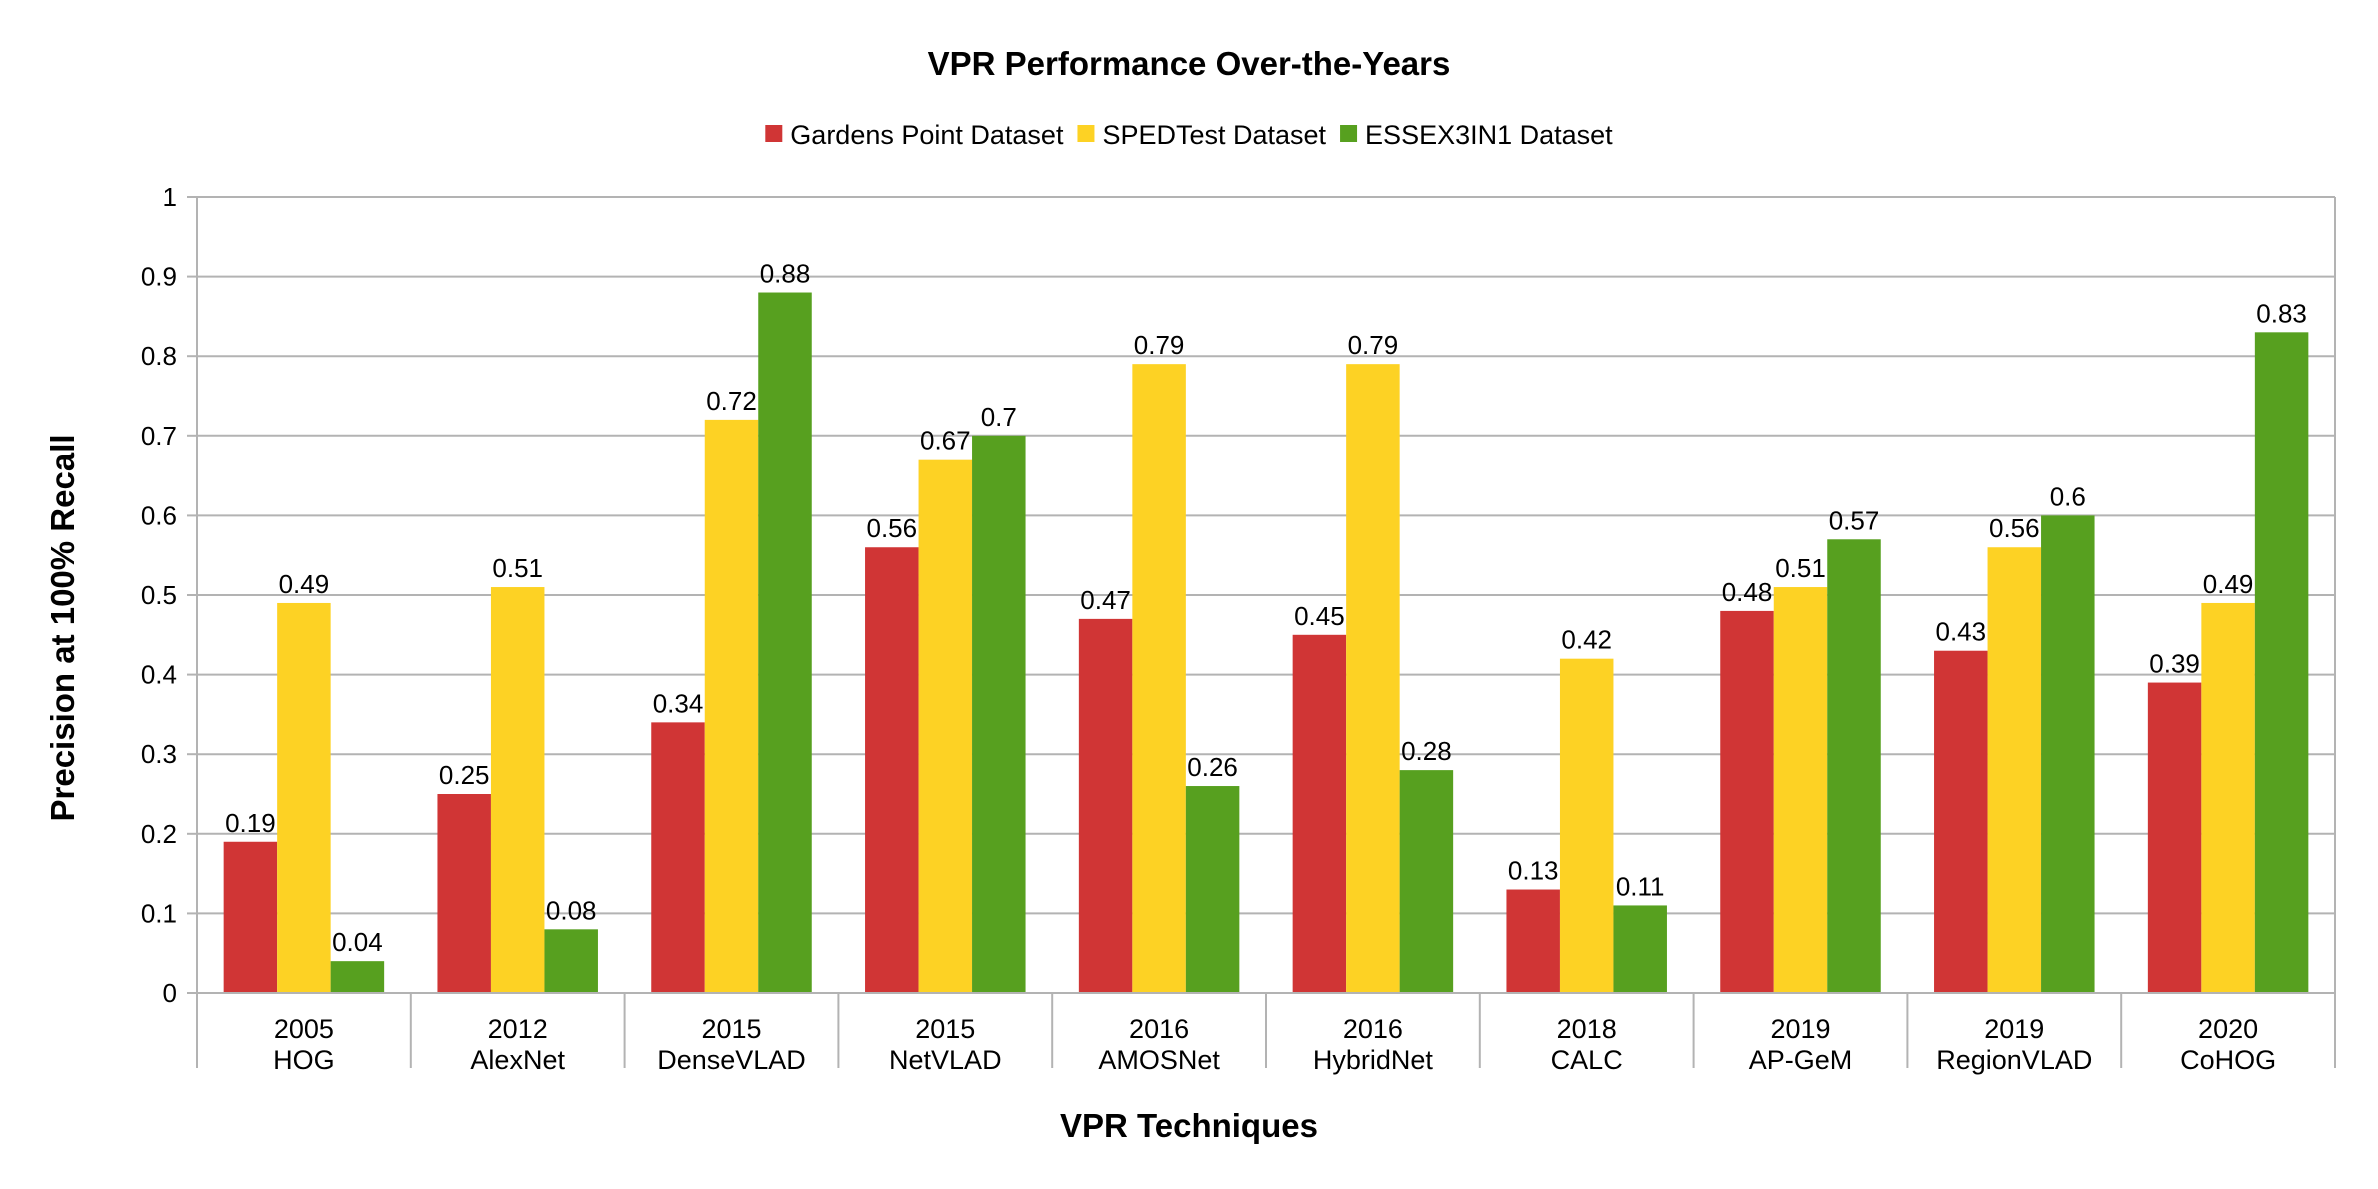 This screenshot has height=1189, width=2378. Describe the element at coordinates (2068, 496) in the screenshot. I see `data-label: 0.6` at that location.